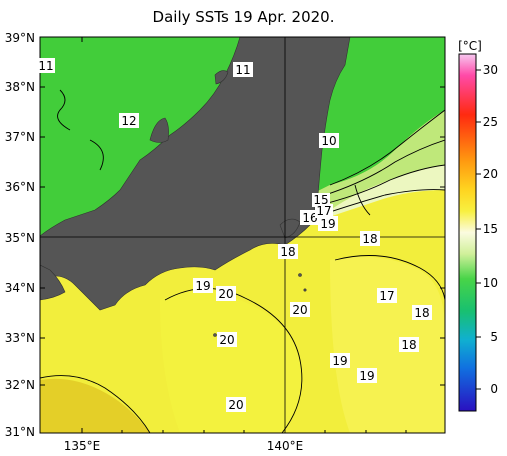 This screenshot has width=507, height=456. I want to click on contour-label: 10, so click(329, 140).